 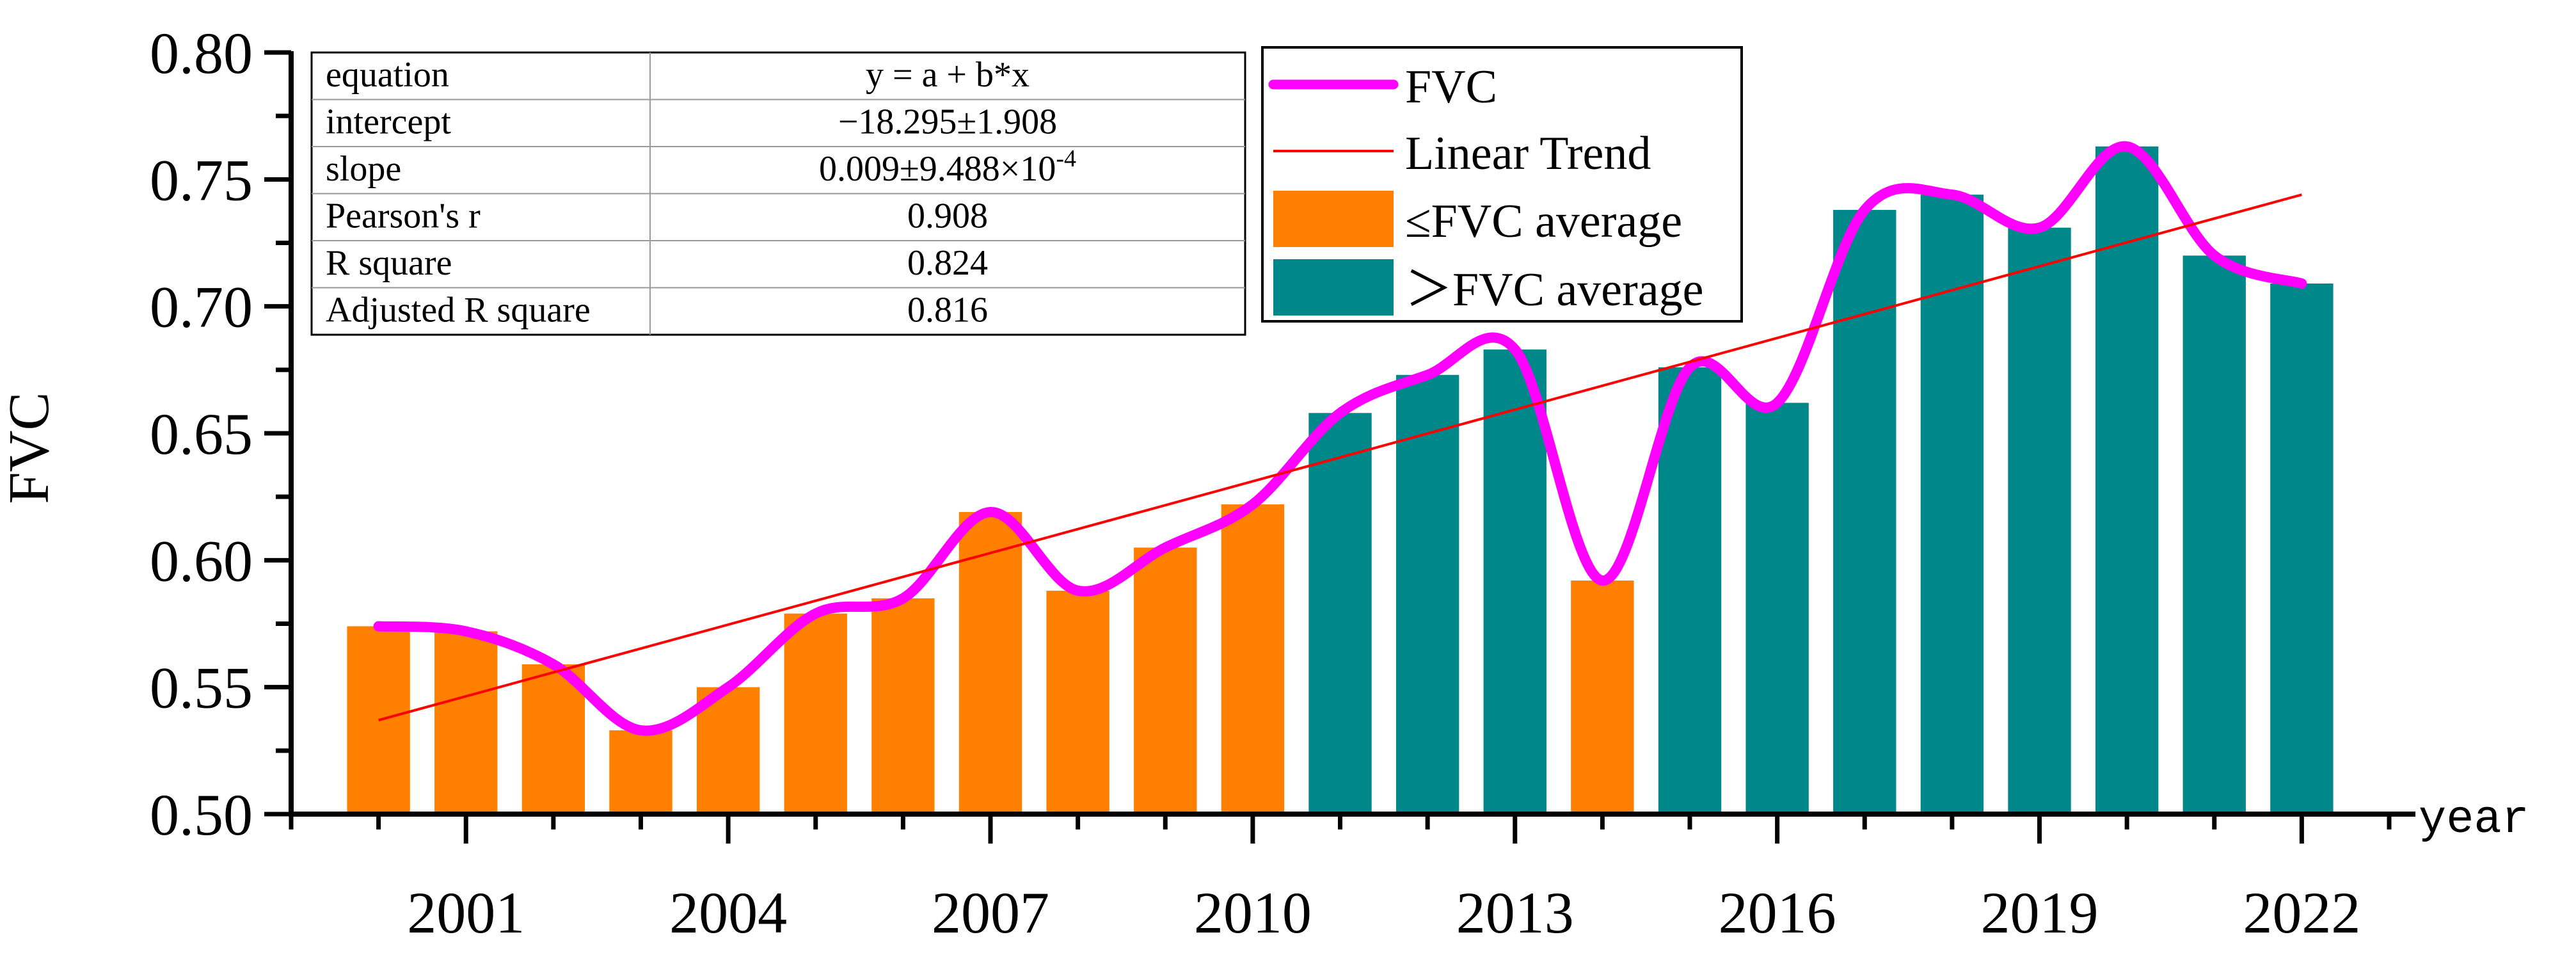 What do you see at coordinates (728, 750) in the screenshot?
I see `bar-2004` at bounding box center [728, 750].